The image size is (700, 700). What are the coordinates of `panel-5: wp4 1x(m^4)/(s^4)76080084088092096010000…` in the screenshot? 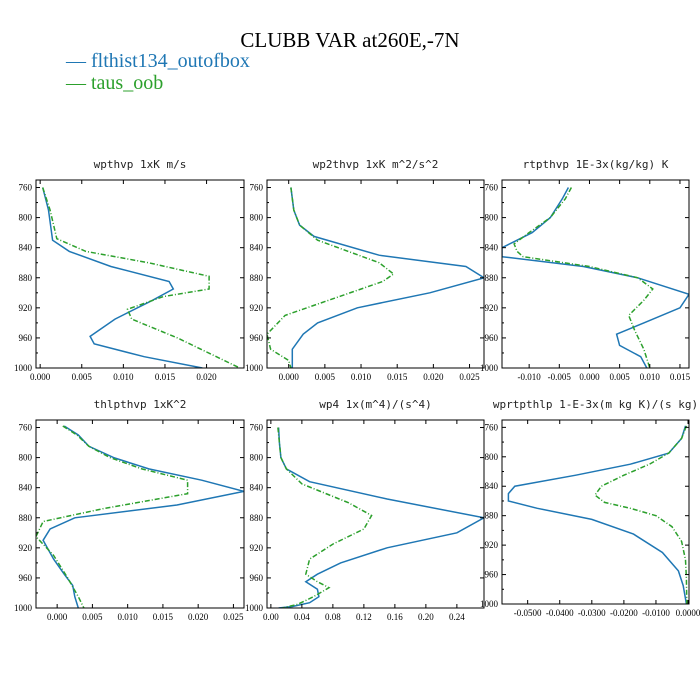 It's located at (365, 510).